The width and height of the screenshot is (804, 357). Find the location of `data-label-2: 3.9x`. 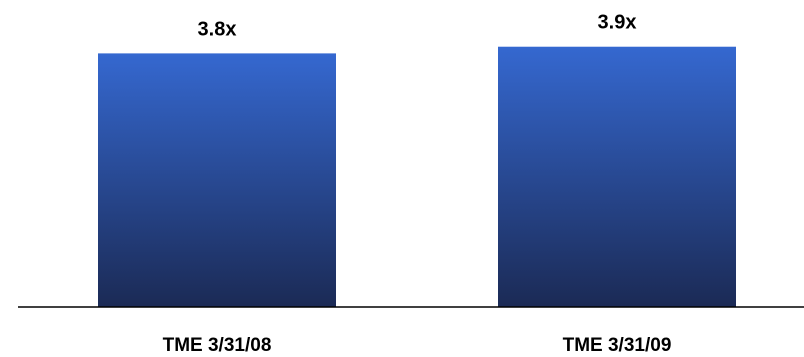

data-label-2: 3.9x is located at coordinates (617, 23).